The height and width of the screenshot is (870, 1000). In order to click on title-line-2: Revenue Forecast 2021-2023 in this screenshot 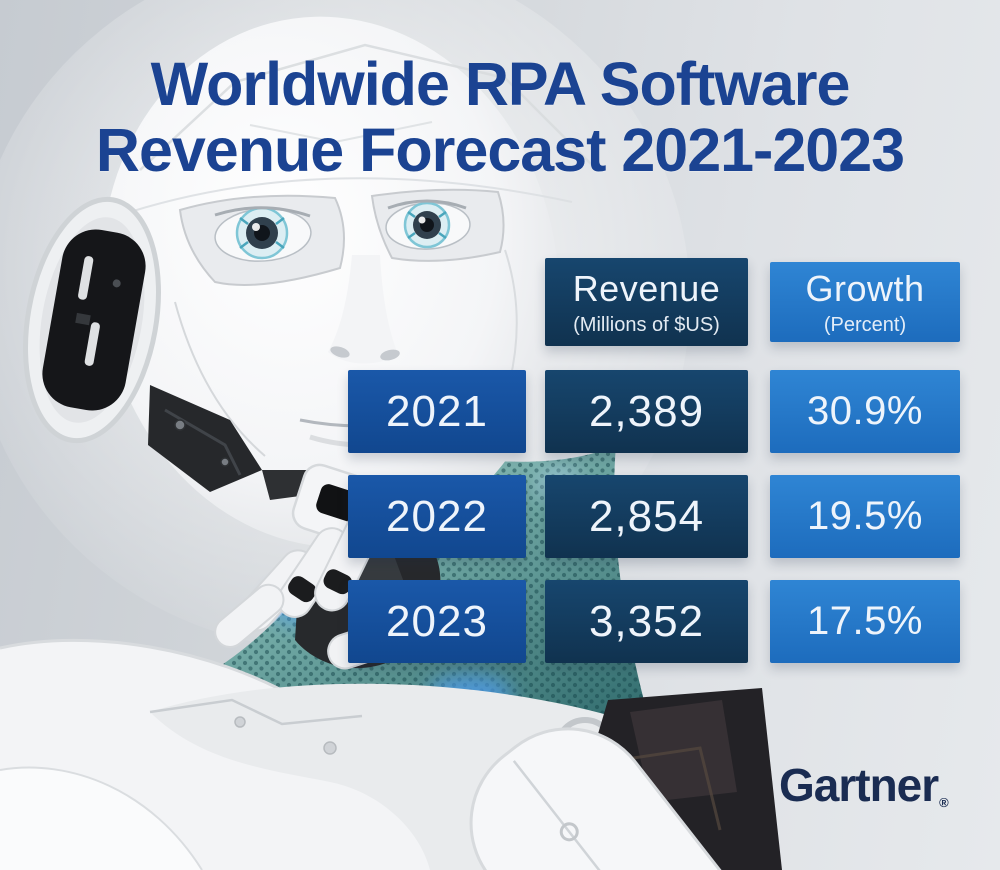, I will do `click(500, 149)`.